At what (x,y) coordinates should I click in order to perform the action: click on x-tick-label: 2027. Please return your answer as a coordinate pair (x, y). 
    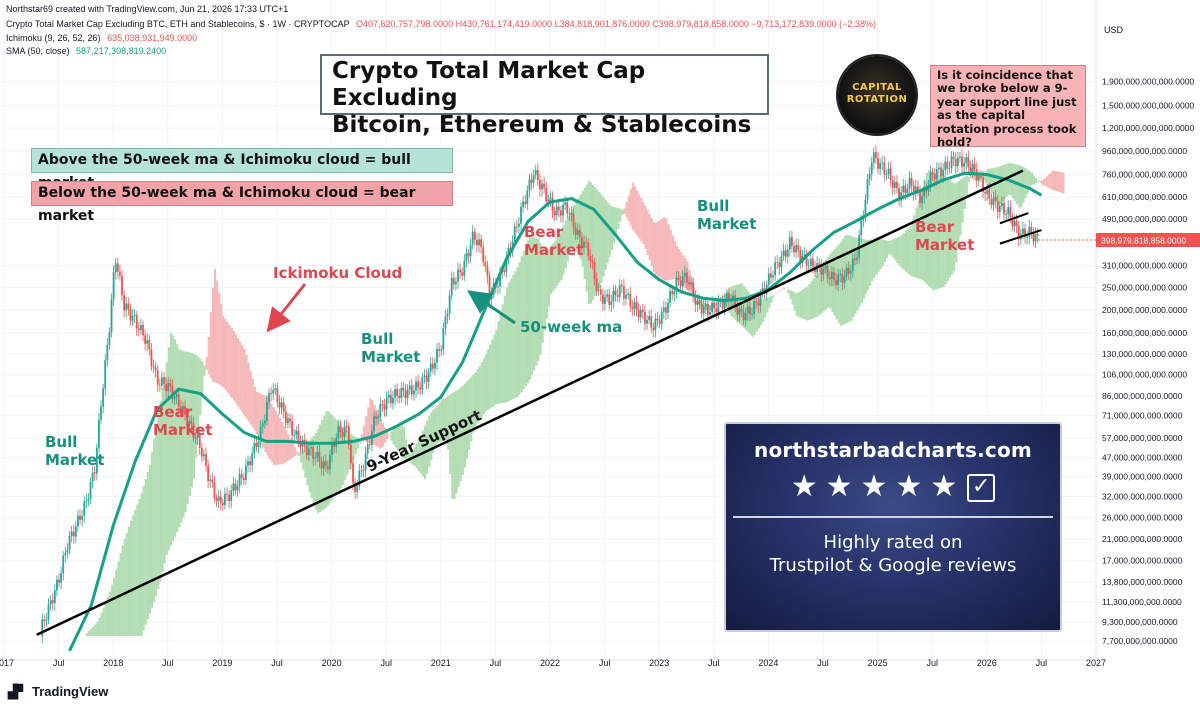
    Looking at the image, I should click on (1096, 663).